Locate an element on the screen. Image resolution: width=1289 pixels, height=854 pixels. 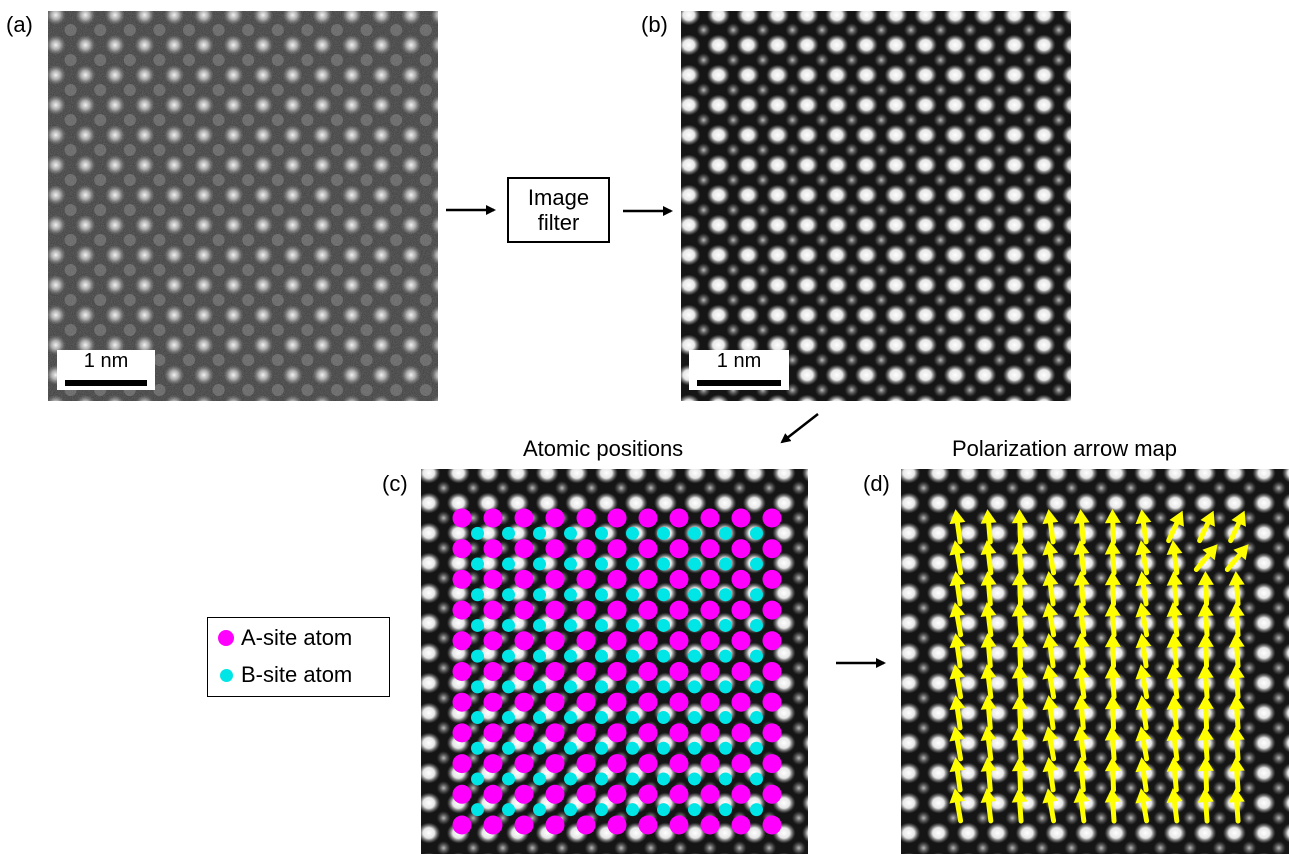
filter-box-line1: Image is located at coordinates (558, 197).